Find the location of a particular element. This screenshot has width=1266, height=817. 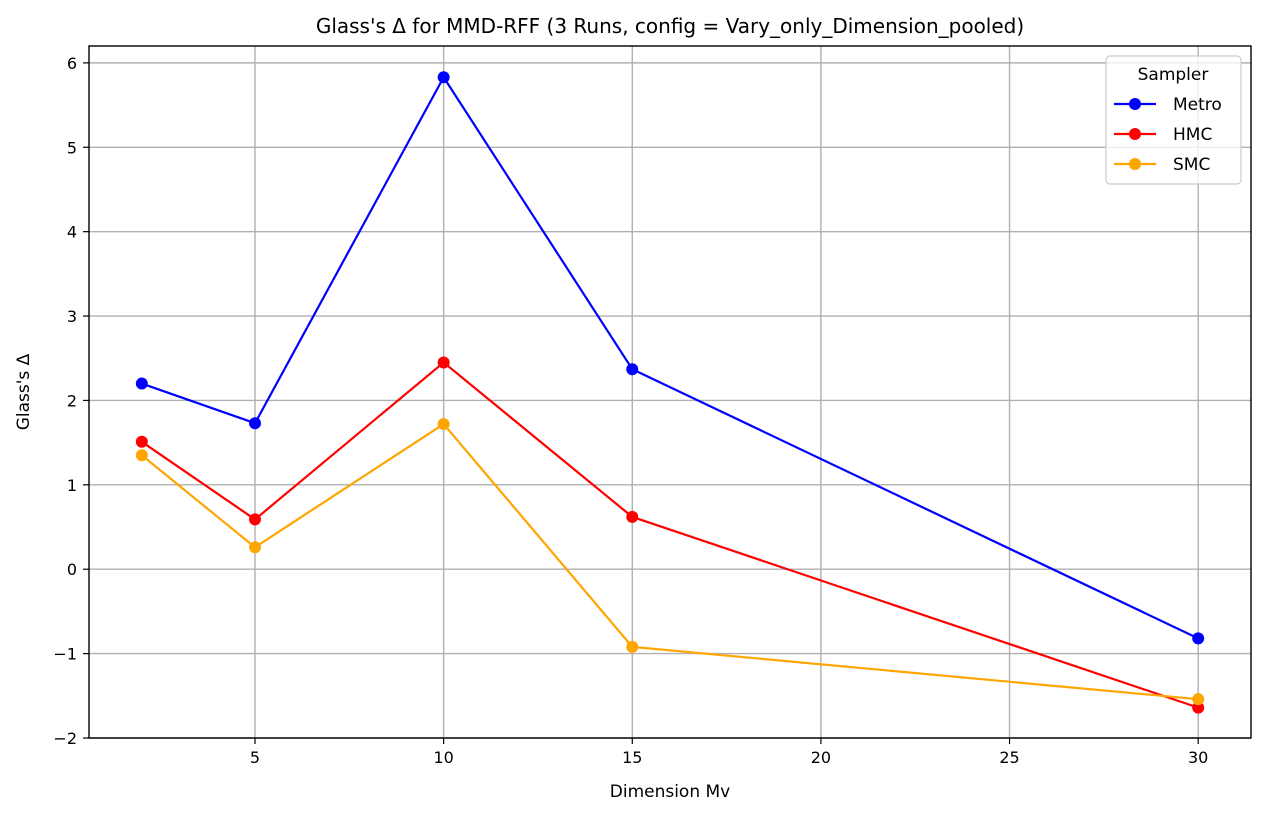

legend-box is located at coordinates (1173, 120).